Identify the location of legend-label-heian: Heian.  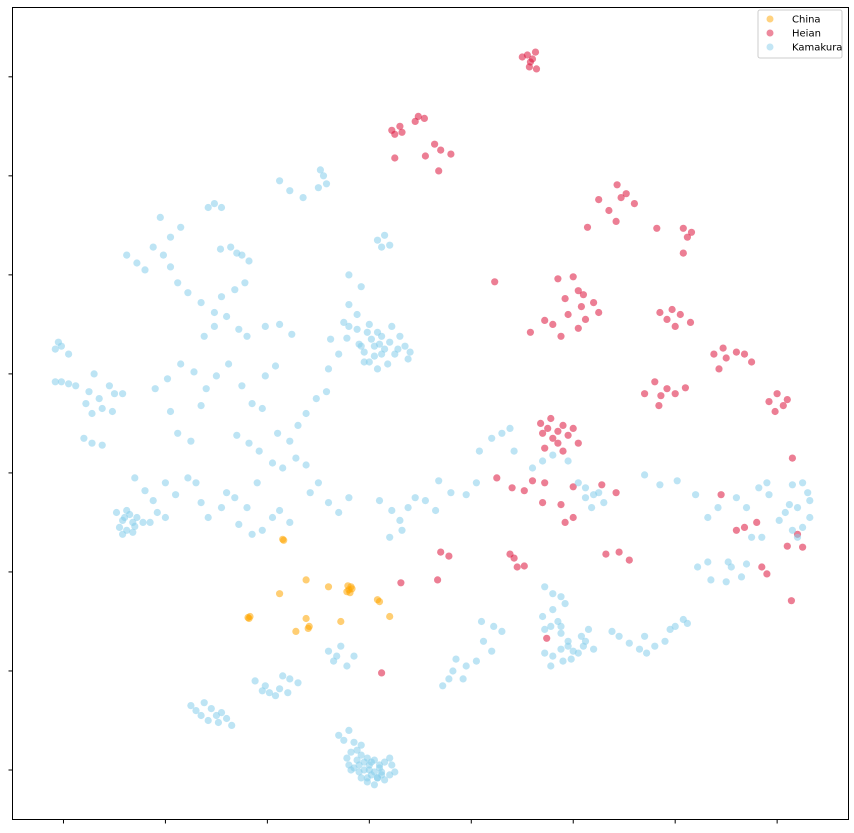
(806, 34).